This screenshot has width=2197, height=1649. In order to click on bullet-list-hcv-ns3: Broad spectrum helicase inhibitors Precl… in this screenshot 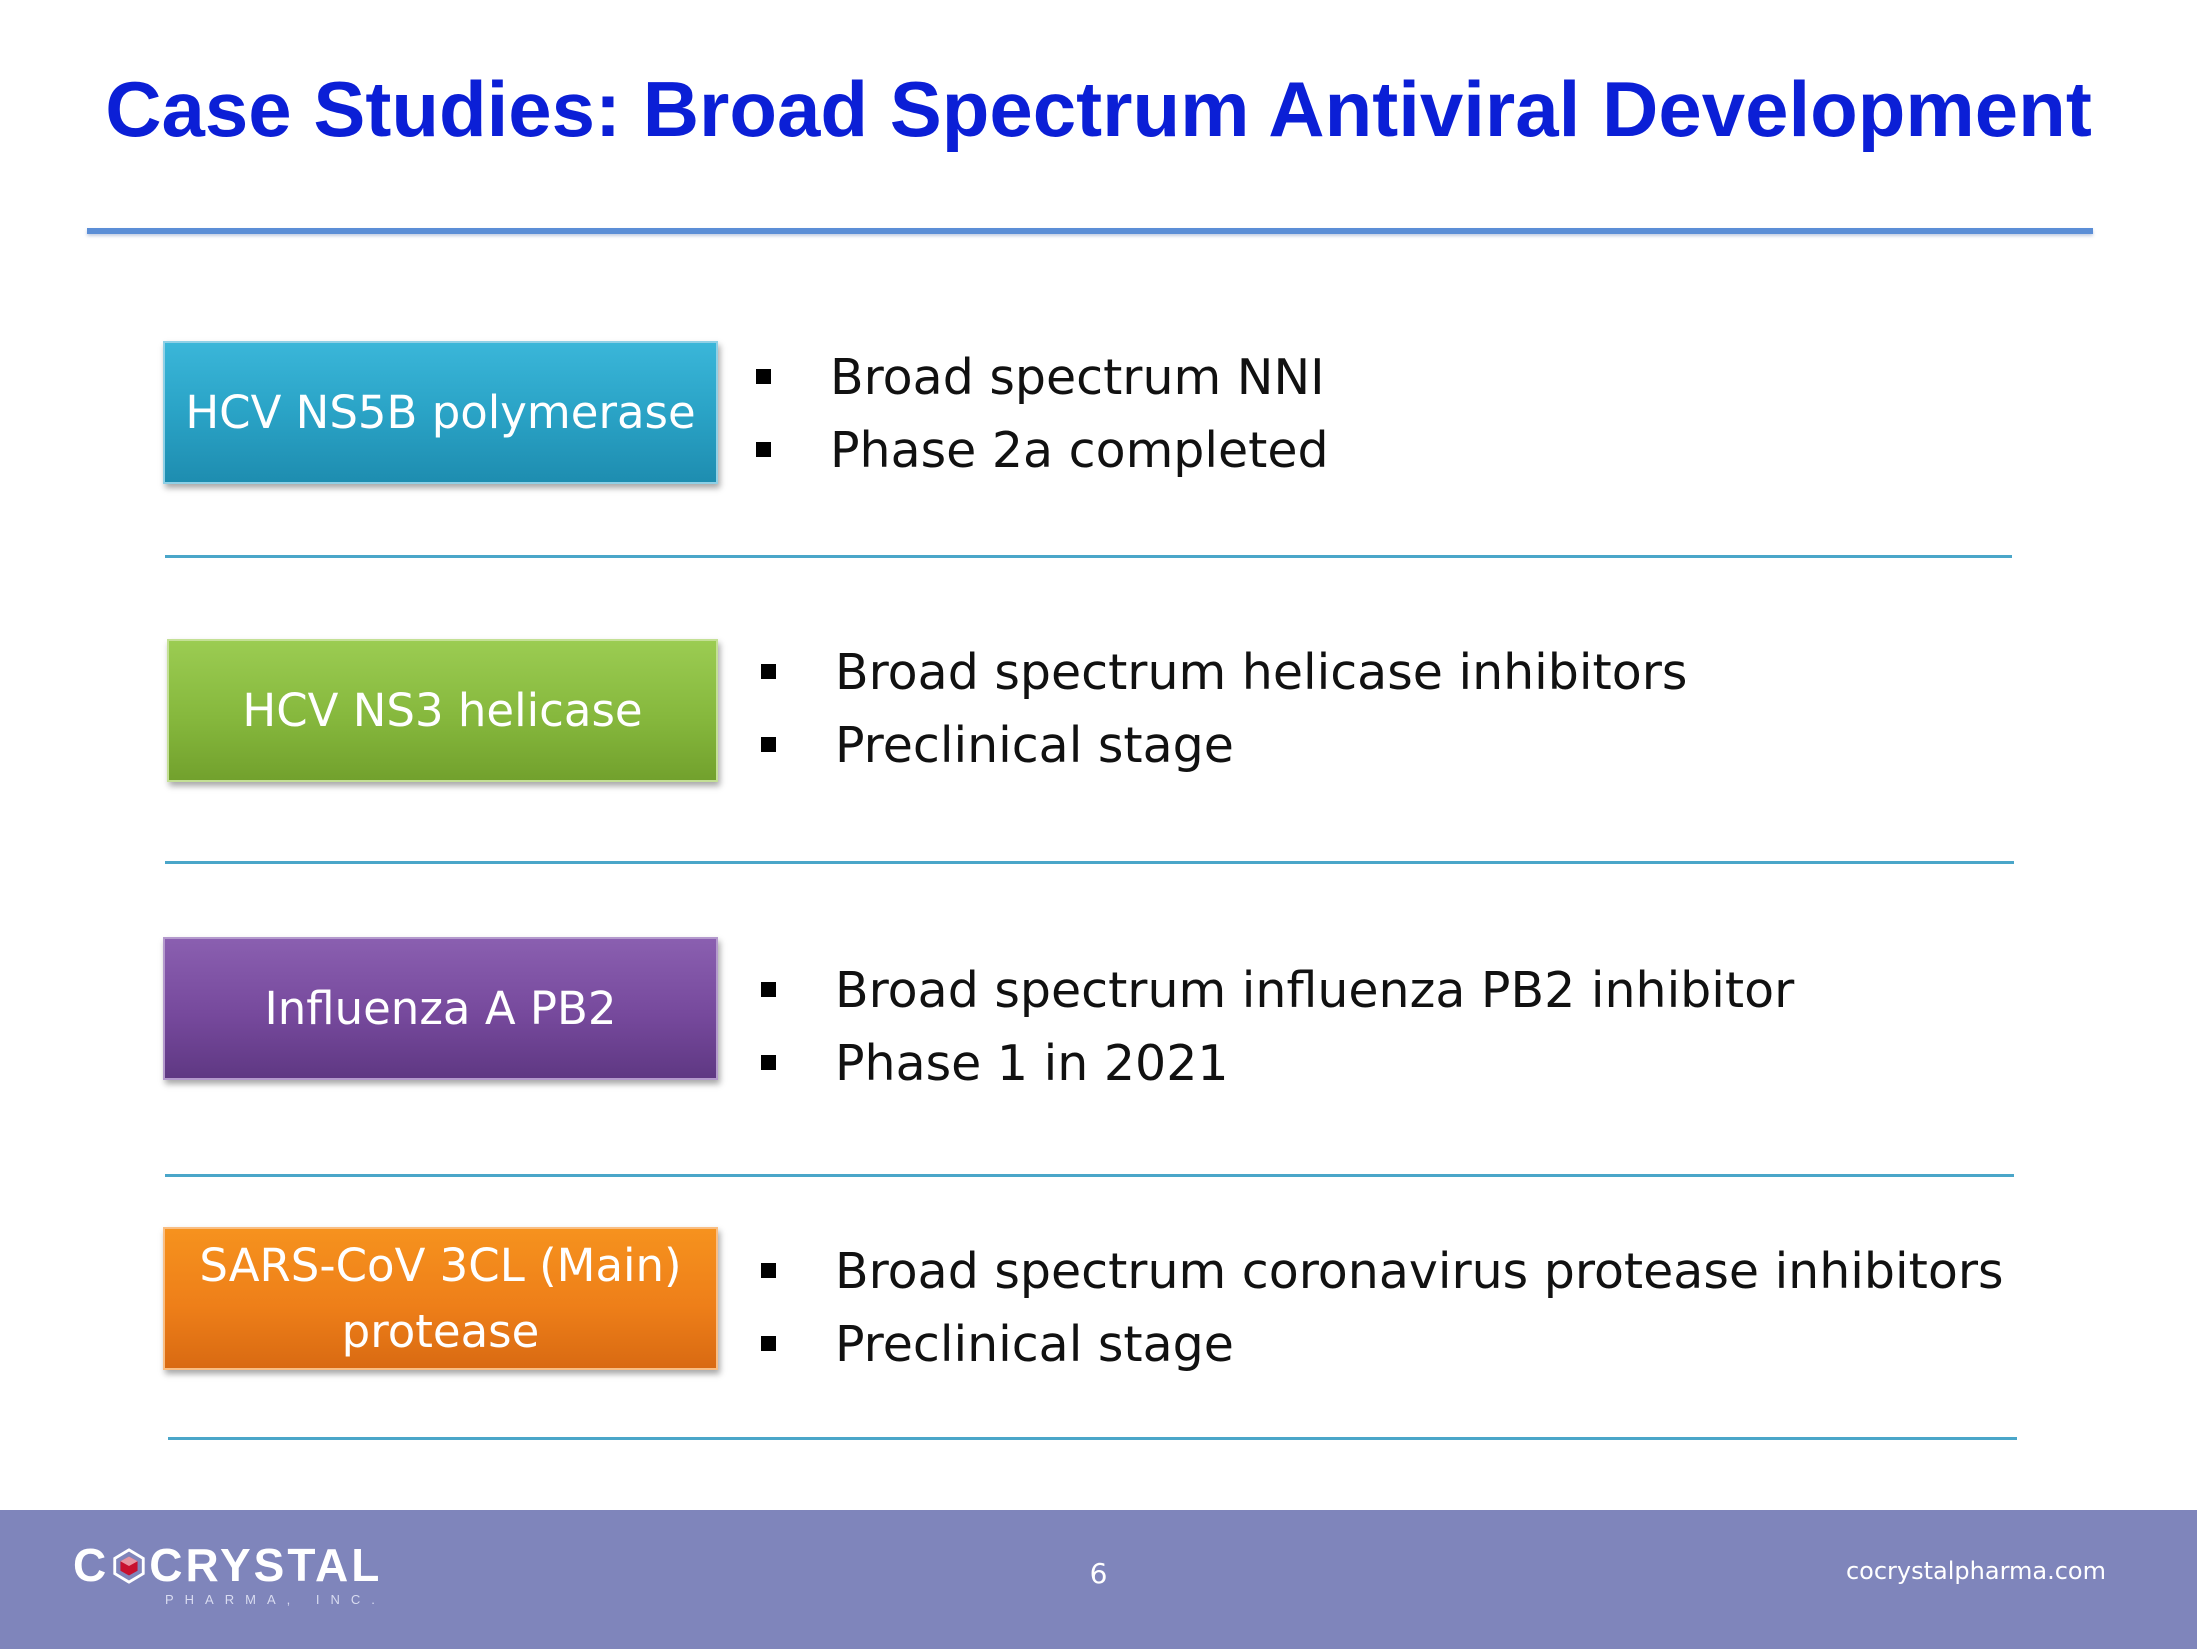, I will do `click(1221, 709)`.